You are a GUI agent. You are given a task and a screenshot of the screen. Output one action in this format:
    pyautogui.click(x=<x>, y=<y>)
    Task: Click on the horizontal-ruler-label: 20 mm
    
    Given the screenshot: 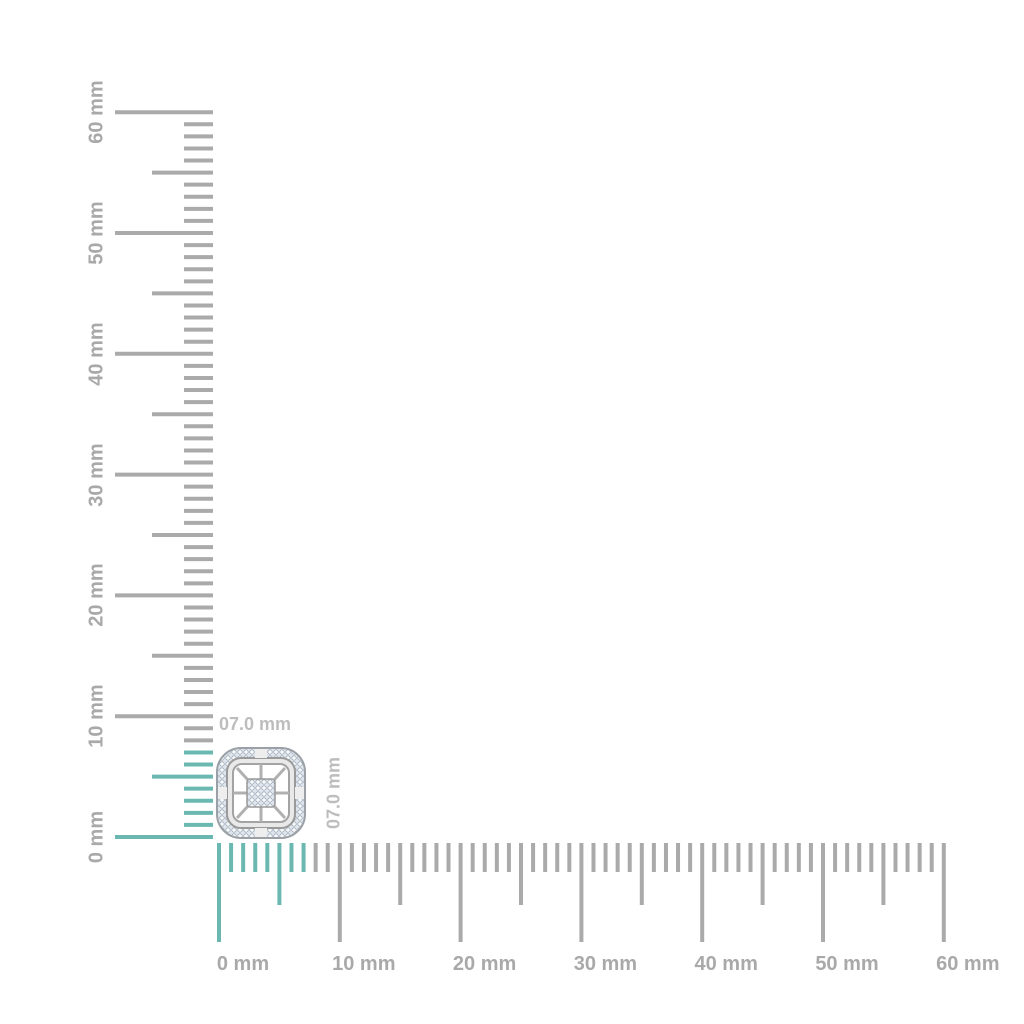 What is the action you would take?
    pyautogui.click(x=484, y=964)
    